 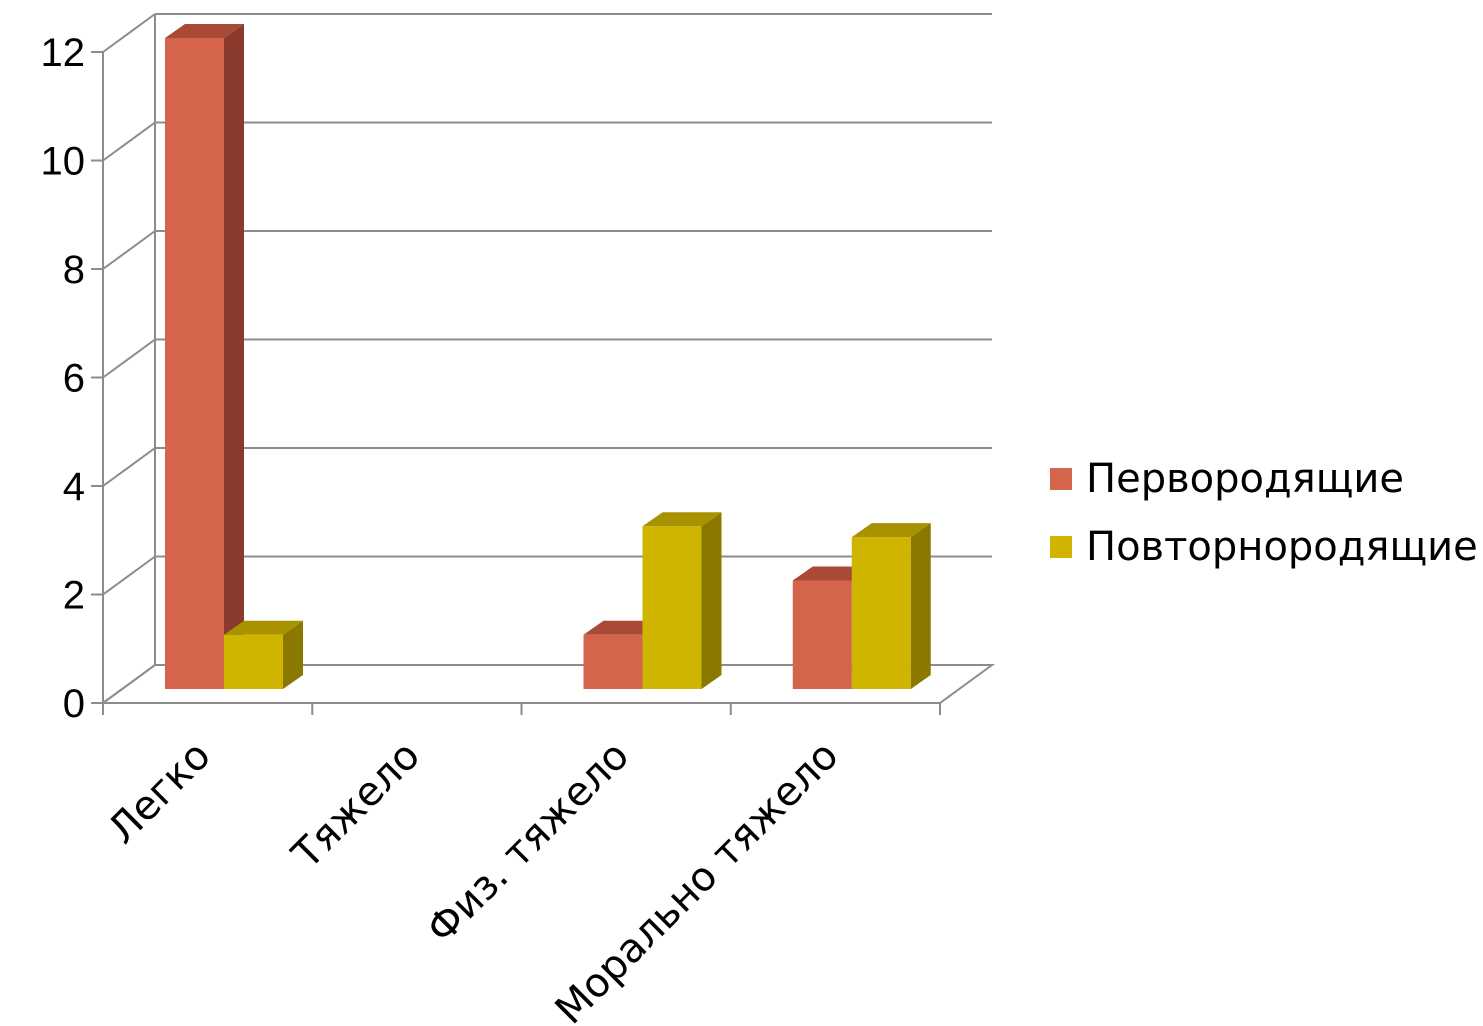 I want to click on y-tick-label: 2, so click(x=74, y=596).